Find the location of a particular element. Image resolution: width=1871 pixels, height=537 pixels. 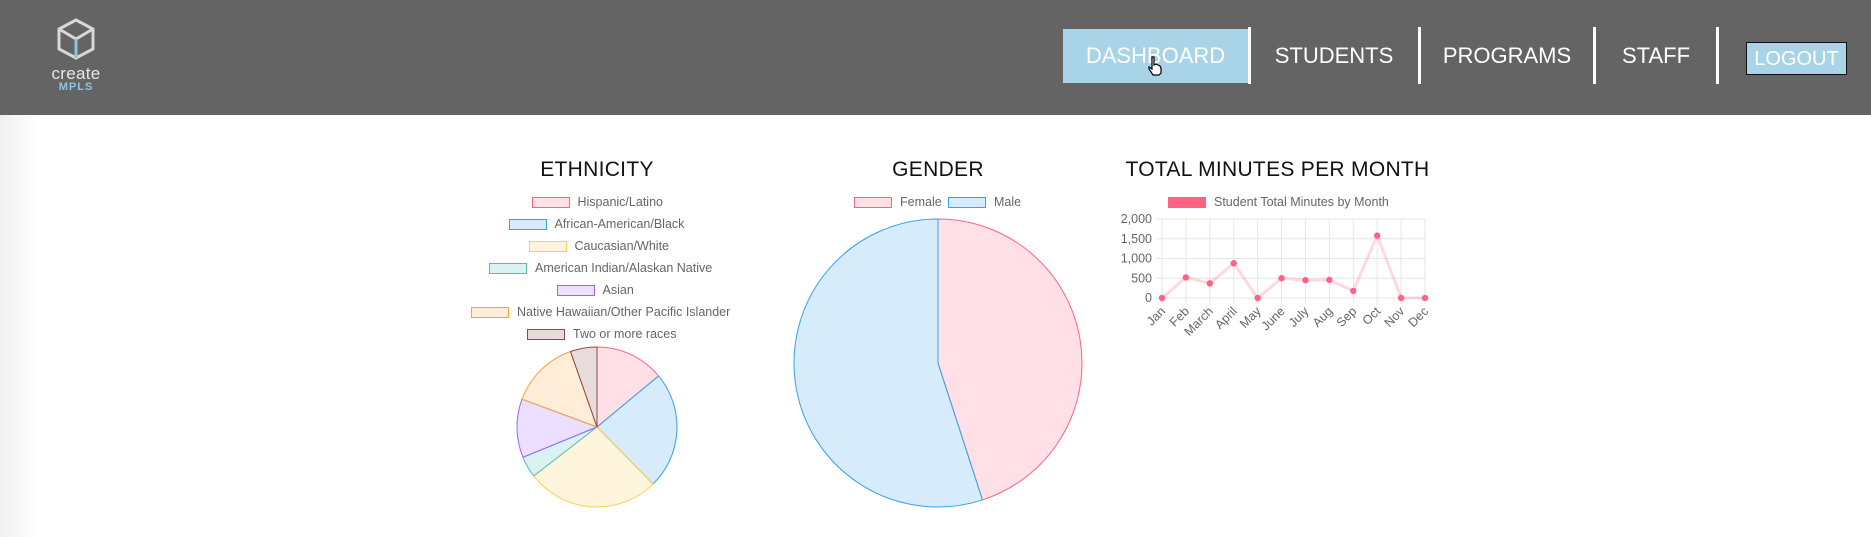

data-point-july is located at coordinates (1305, 280).